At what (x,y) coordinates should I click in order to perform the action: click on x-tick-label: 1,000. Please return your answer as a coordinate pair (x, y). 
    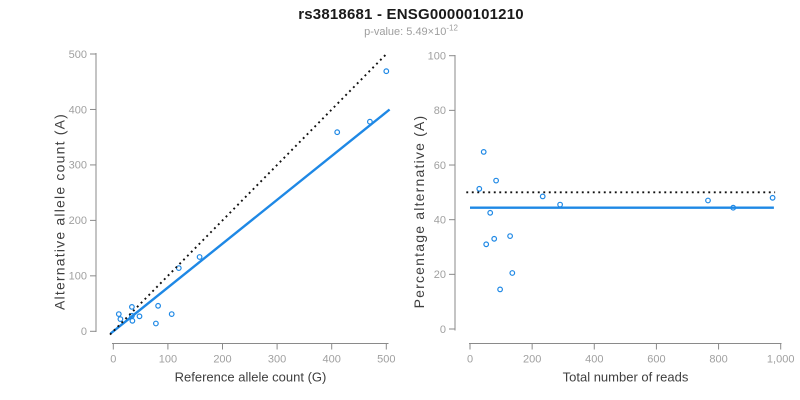
    Looking at the image, I should click on (781, 360).